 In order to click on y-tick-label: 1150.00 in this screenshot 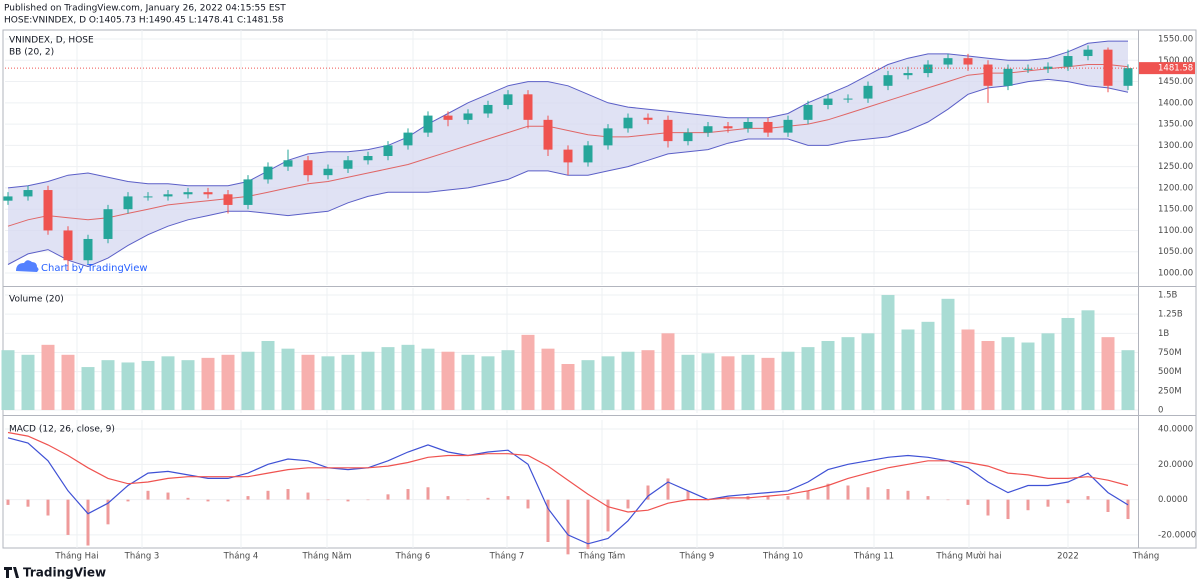, I will do `click(1175, 210)`.